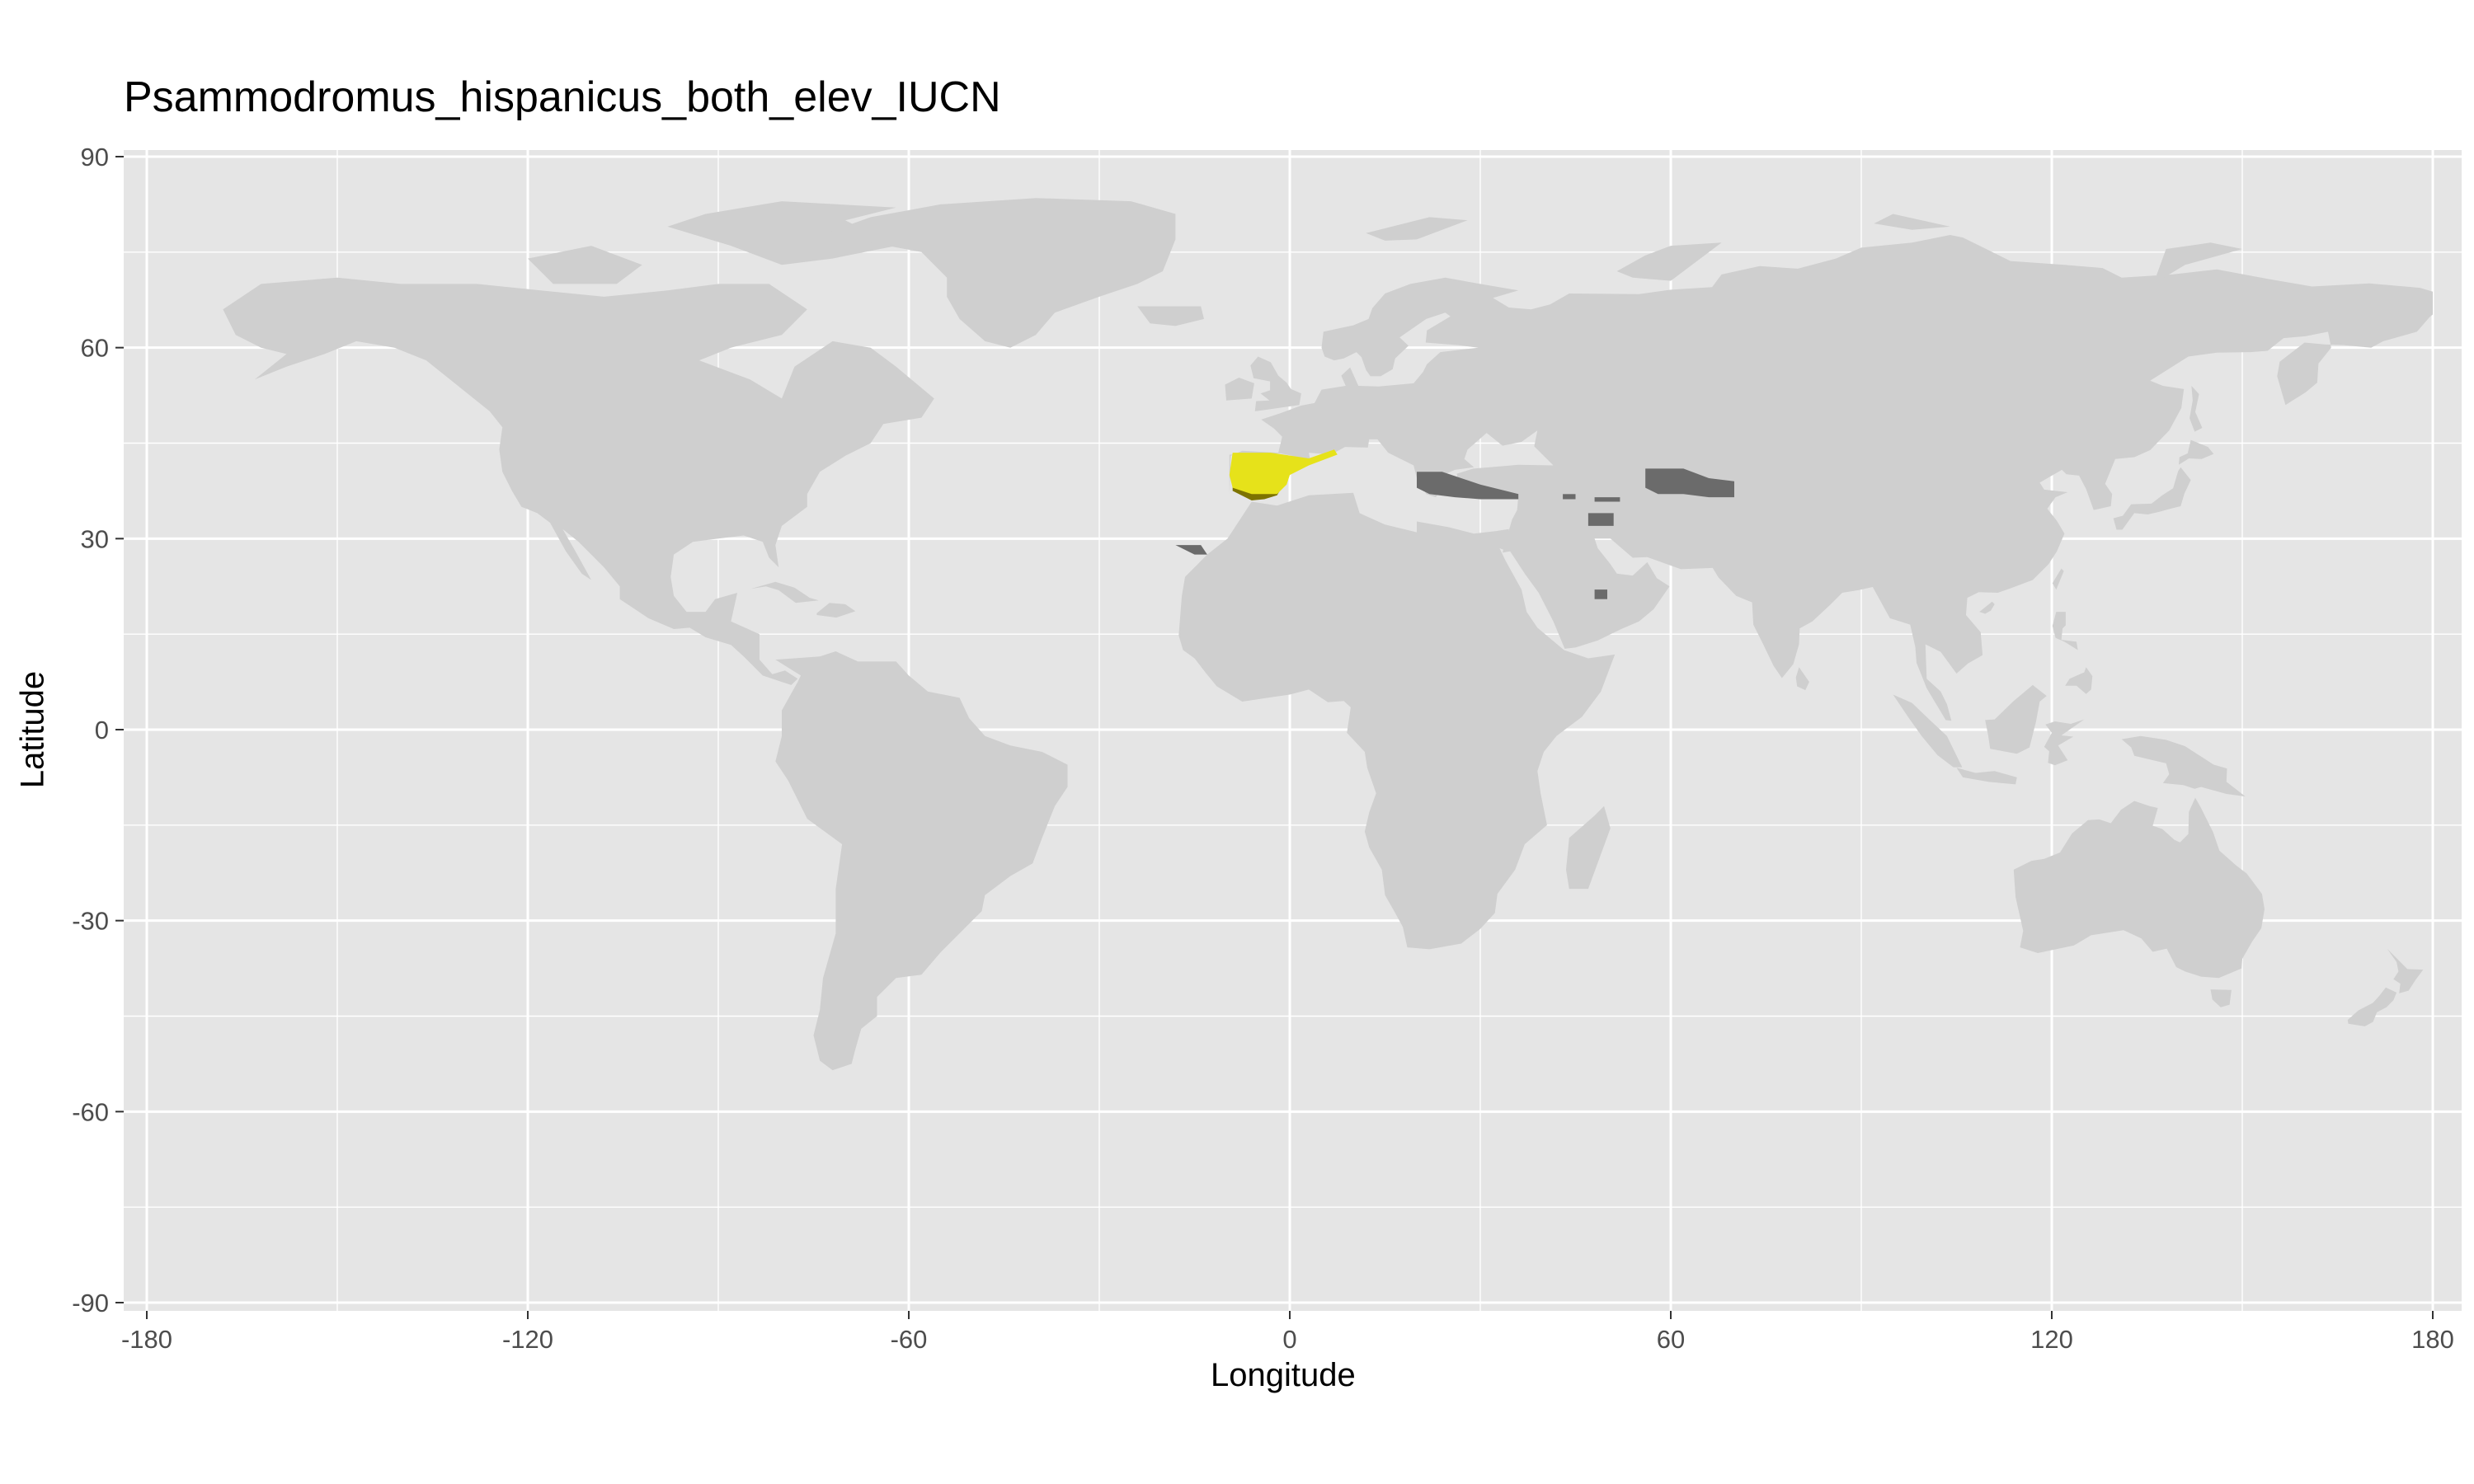 The image size is (2474, 1484). Describe the element at coordinates (1671, 1339) in the screenshot. I see `x-tick-label: 60` at that location.